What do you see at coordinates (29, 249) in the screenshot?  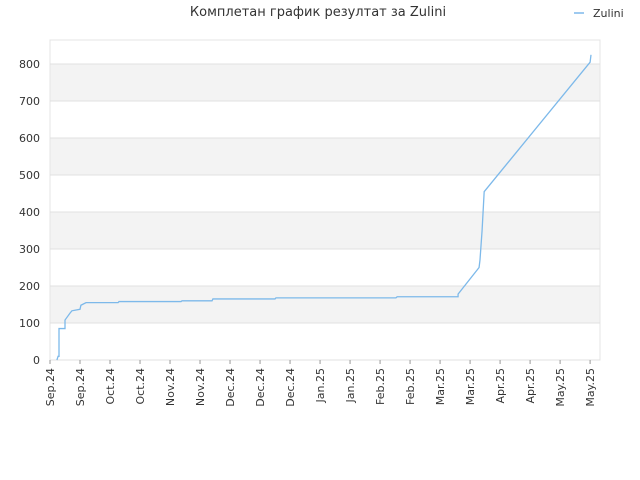 I see `y-tick-label: 300` at bounding box center [29, 249].